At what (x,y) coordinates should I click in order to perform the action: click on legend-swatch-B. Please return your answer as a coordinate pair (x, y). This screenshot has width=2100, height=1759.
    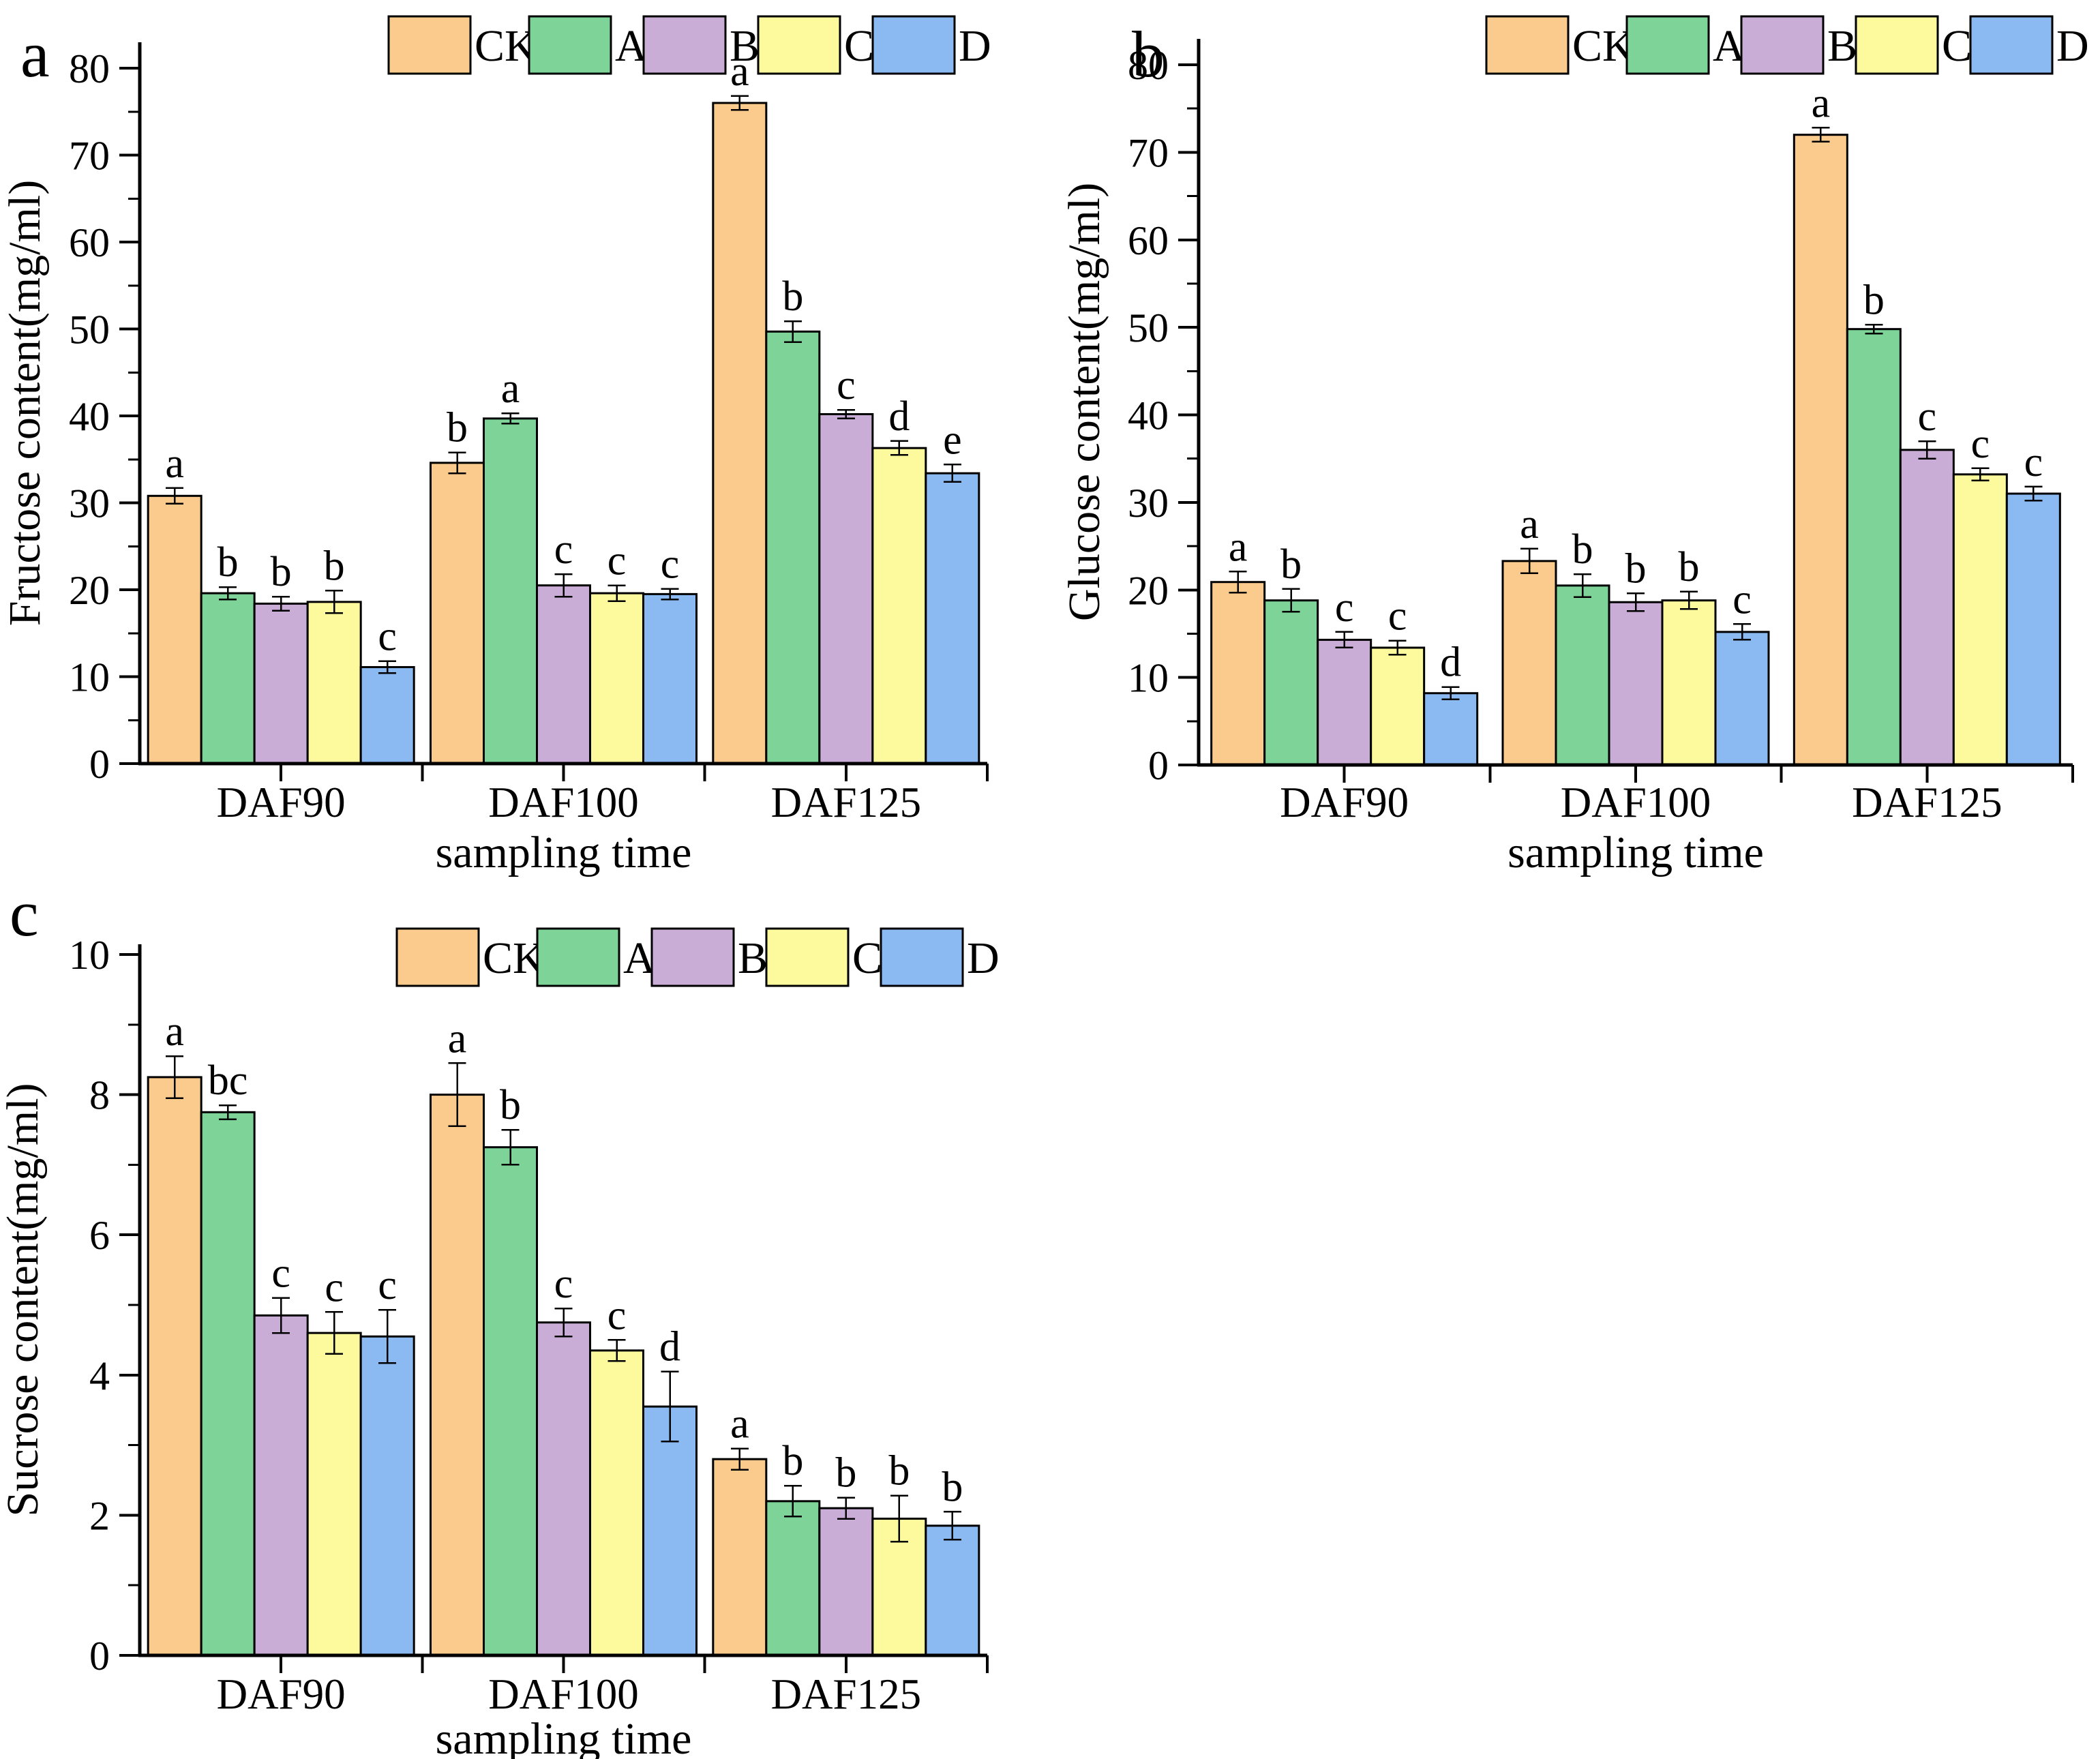
    Looking at the image, I should click on (684, 45).